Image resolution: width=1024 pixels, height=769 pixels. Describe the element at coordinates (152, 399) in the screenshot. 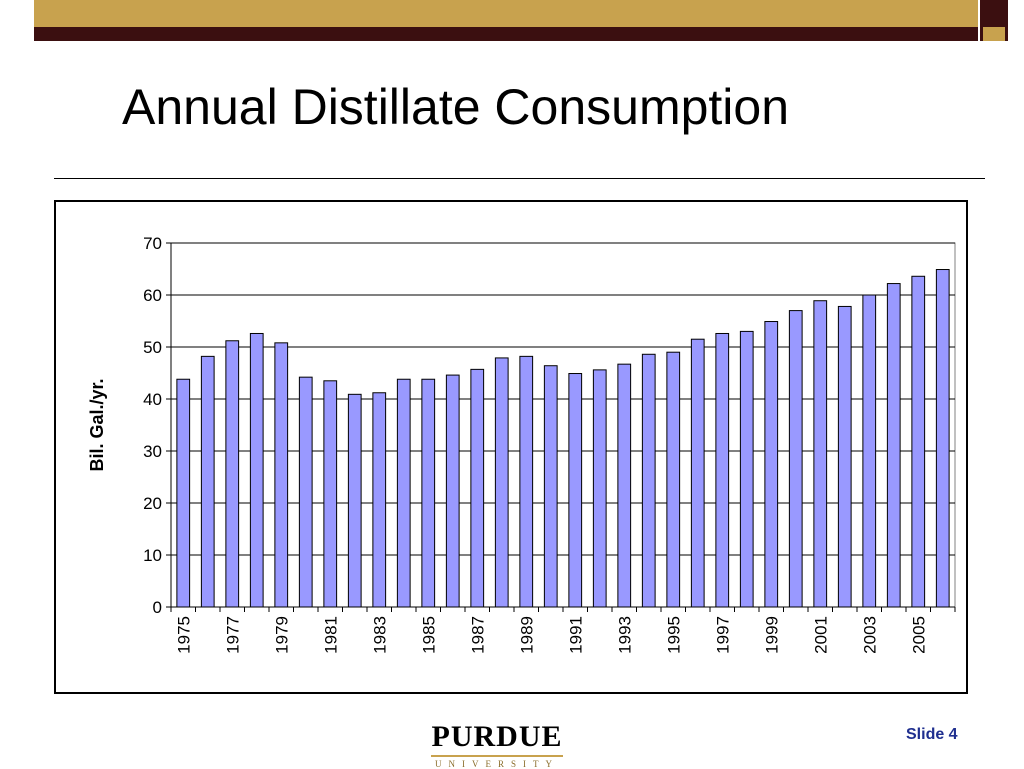

I see `y-tick-label: 40` at that location.